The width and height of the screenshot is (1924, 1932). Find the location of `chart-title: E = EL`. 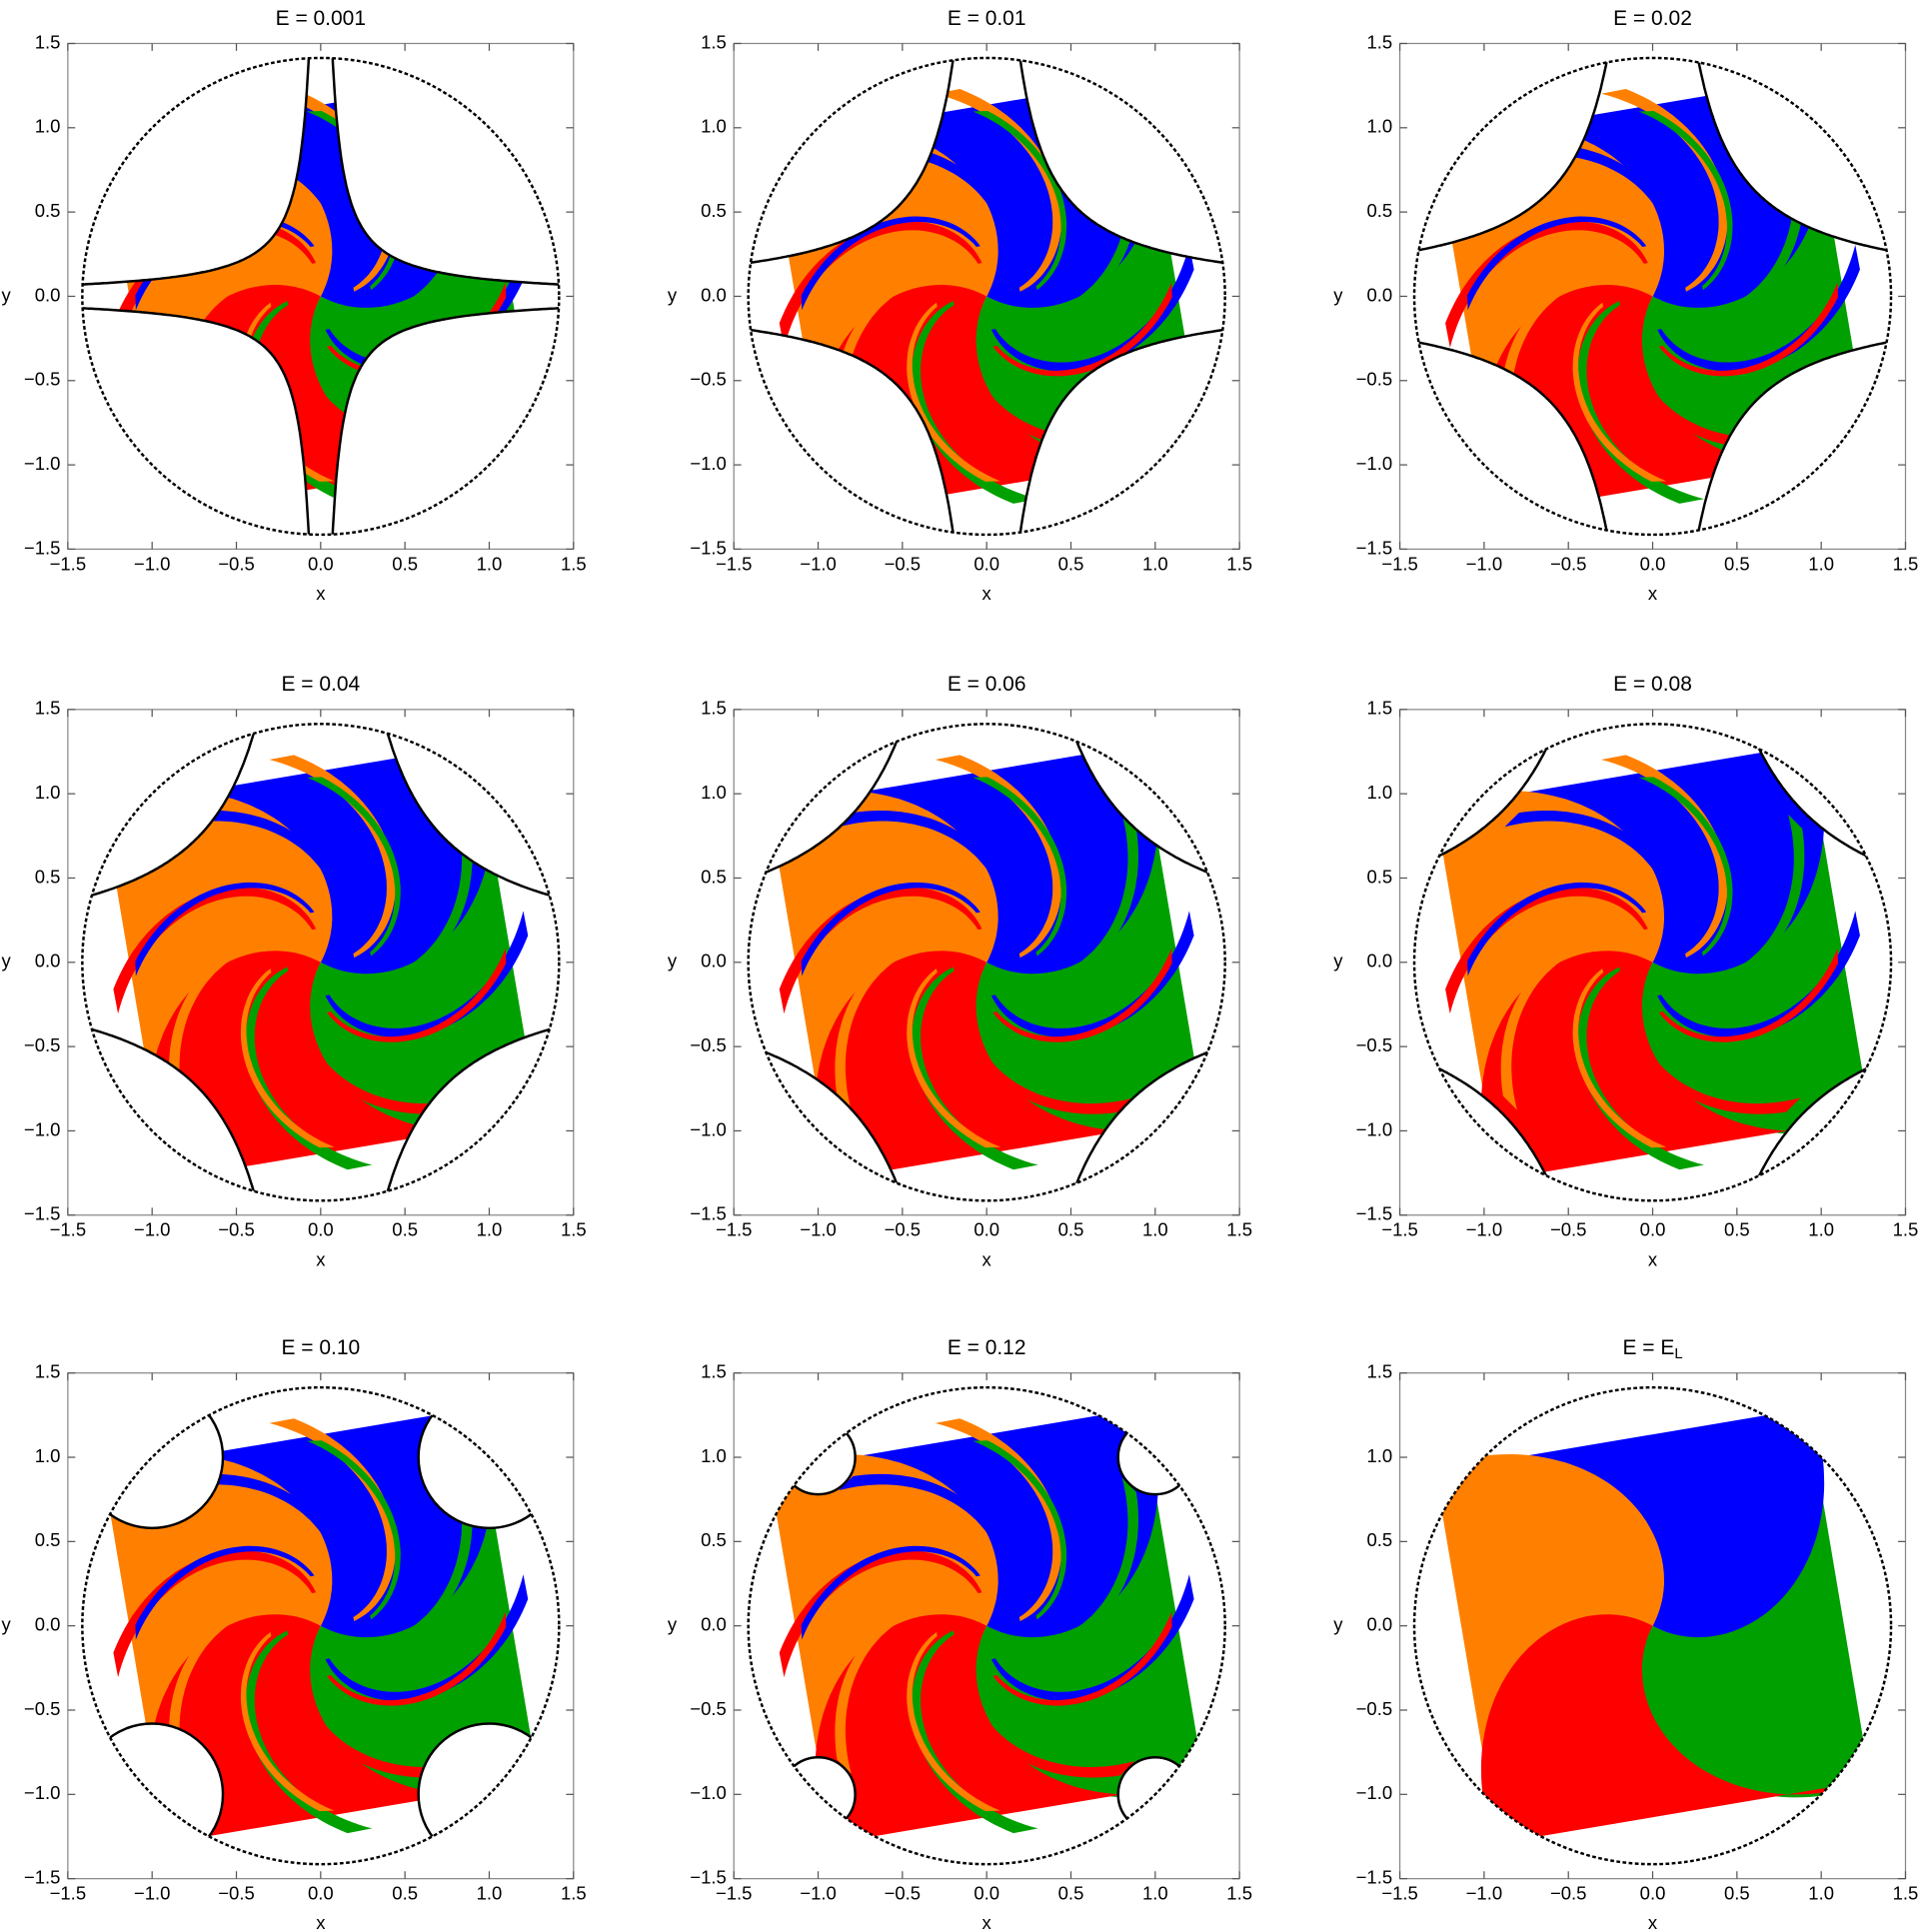

chart-title: E = EL is located at coordinates (1652, 1349).